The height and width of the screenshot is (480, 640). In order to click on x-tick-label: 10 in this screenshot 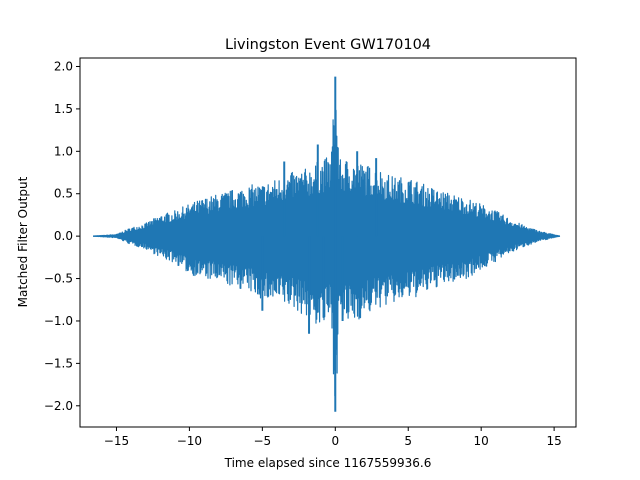, I will do `click(481, 441)`.